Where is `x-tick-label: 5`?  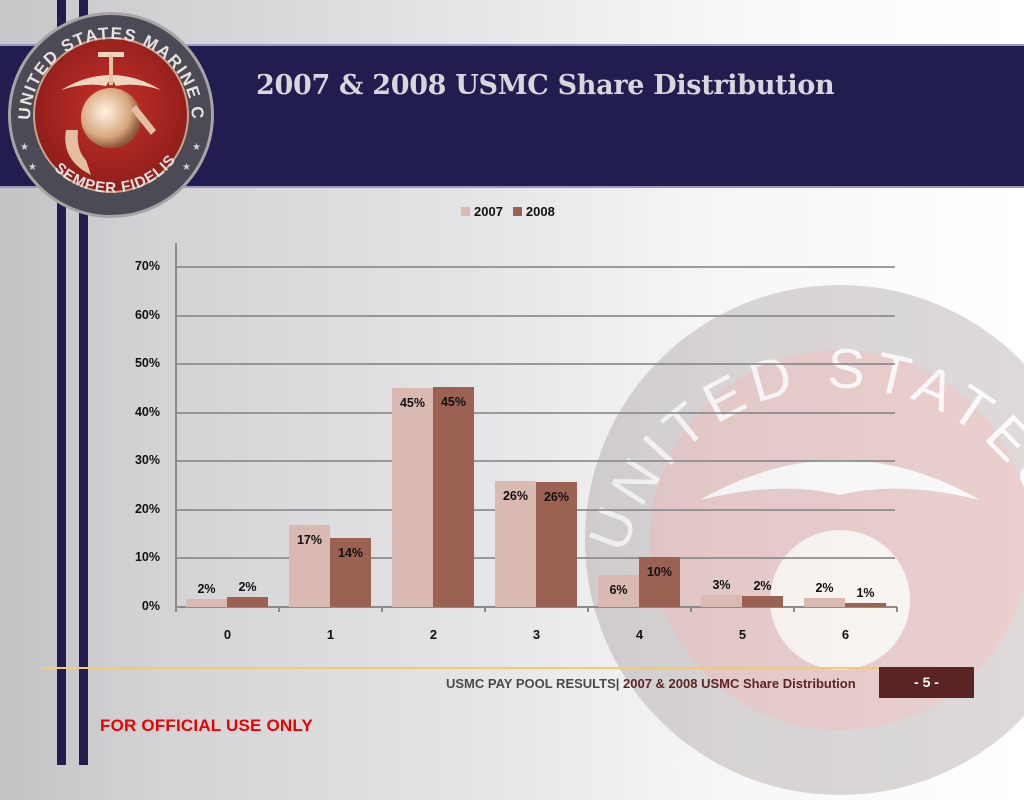
x-tick-label: 5 is located at coordinates (742, 634).